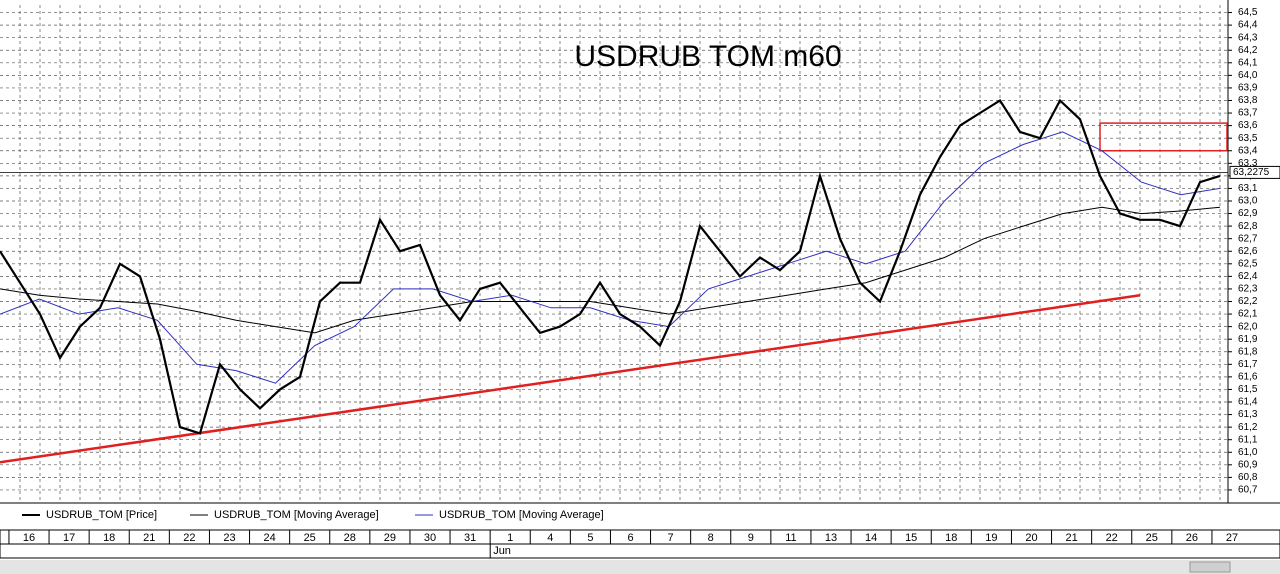 This screenshot has width=1280, height=574. Describe the element at coordinates (1248, 402) in the screenshot. I see `y-tick-label: 61,4` at that location.